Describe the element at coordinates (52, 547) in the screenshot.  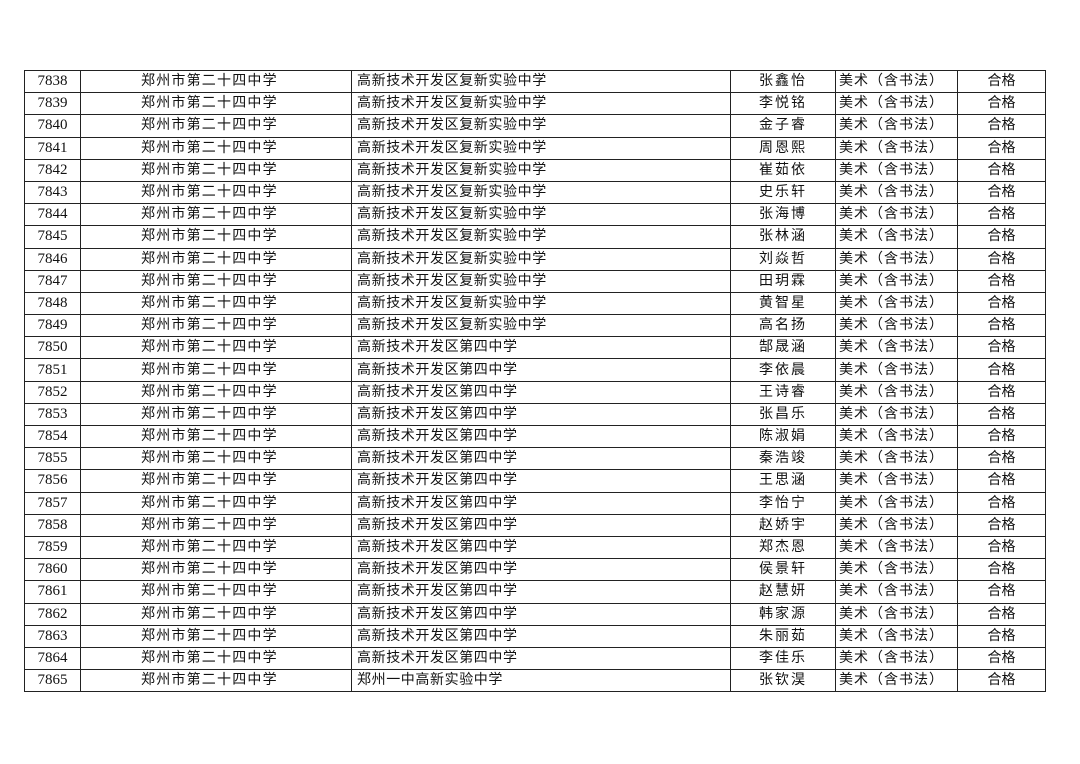
I see `row-number-cell: 7859` at that location.